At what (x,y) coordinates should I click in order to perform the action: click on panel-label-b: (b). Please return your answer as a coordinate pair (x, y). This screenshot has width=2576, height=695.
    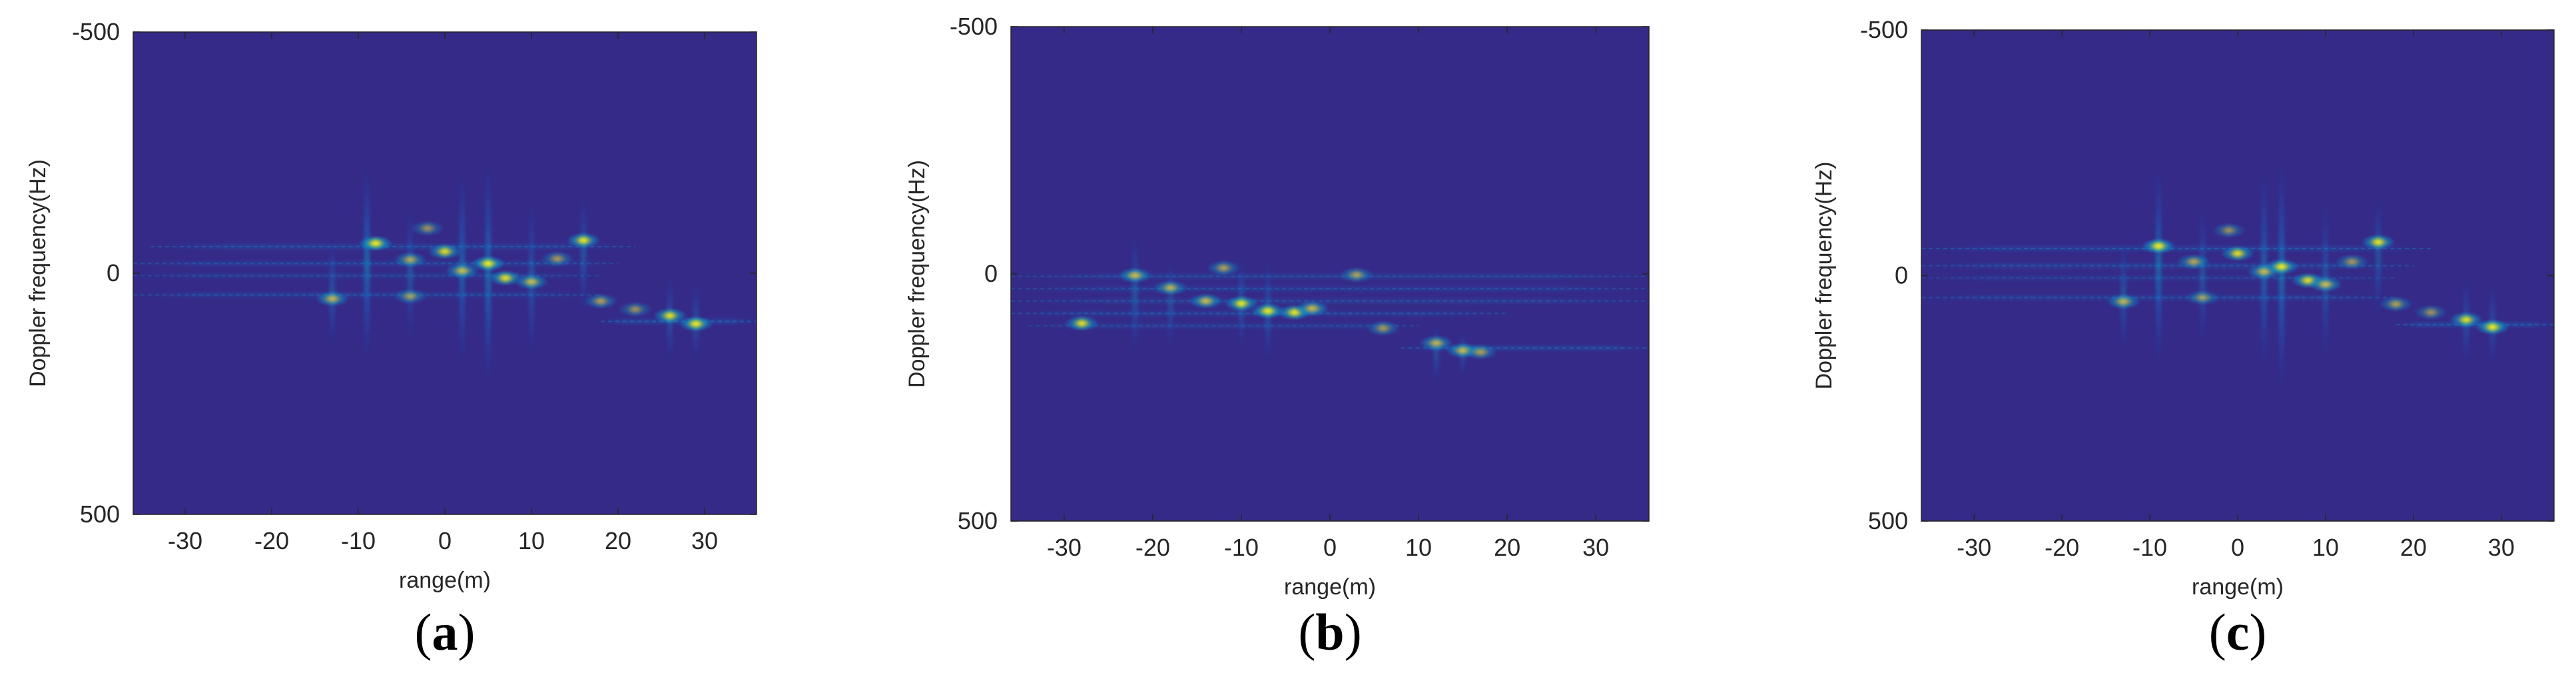
    Looking at the image, I should click on (1329, 632).